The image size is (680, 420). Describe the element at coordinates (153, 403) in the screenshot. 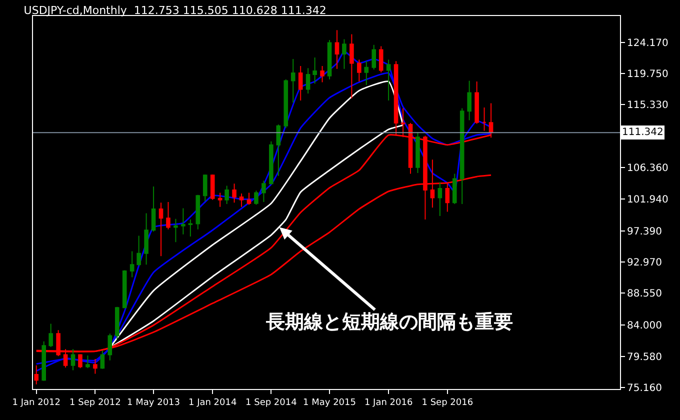

I see `x-tick-label: 1 May 2013` at that location.